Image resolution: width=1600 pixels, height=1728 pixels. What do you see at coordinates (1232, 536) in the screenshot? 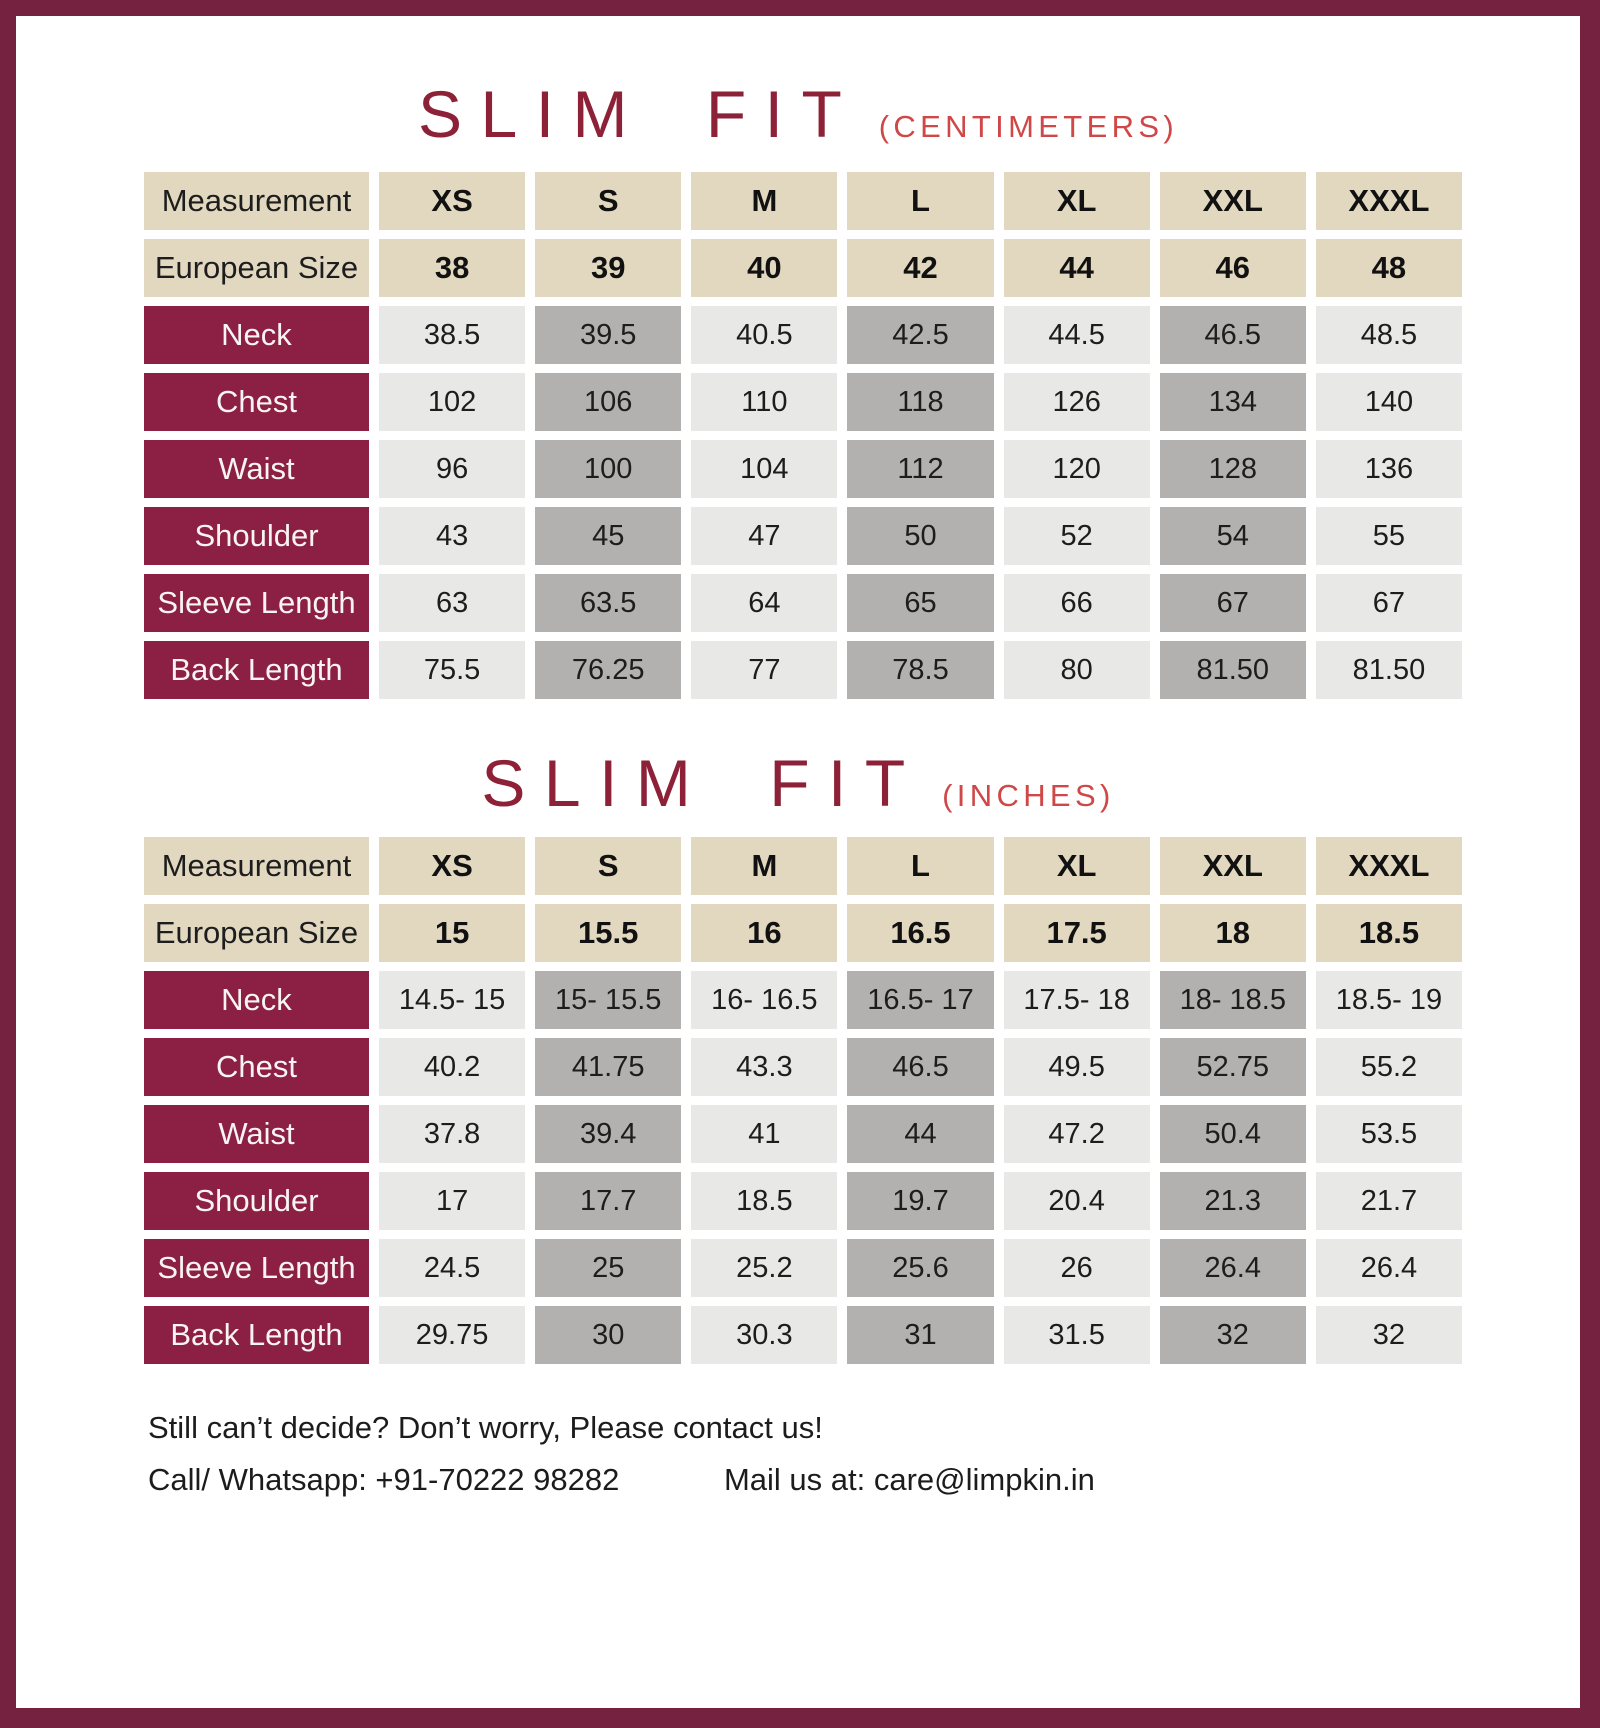
I see `value-cell: 54` at bounding box center [1232, 536].